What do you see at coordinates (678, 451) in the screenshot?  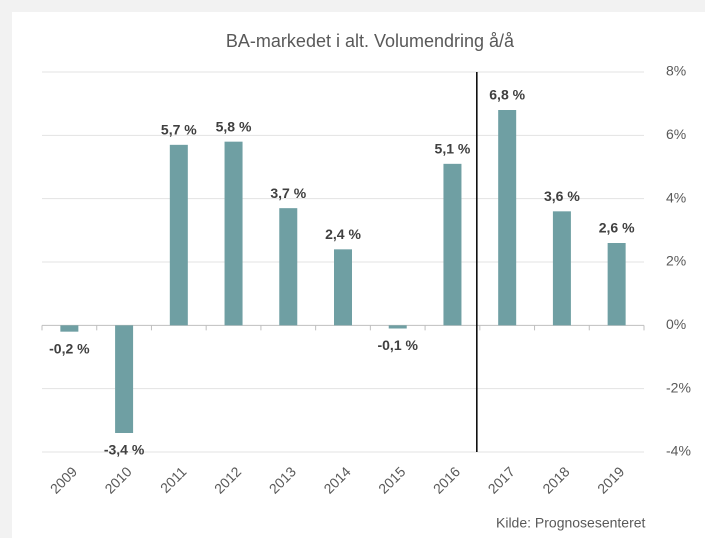 I see `y-tick-label: -4%` at bounding box center [678, 451].